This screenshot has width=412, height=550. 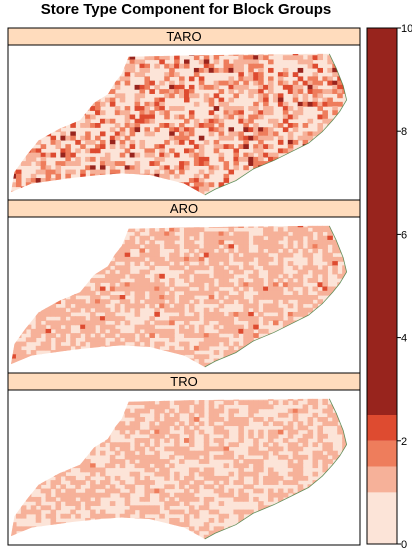 I want to click on panel-label: TRO, so click(x=183, y=381).